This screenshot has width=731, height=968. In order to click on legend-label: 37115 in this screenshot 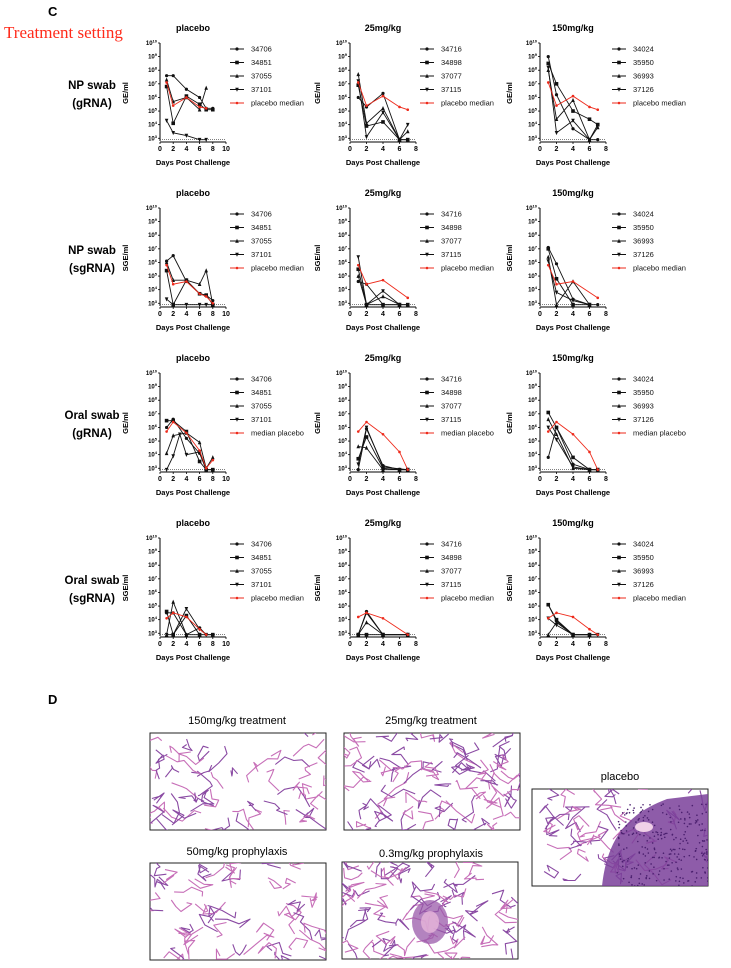, I will do `click(451, 89)`.